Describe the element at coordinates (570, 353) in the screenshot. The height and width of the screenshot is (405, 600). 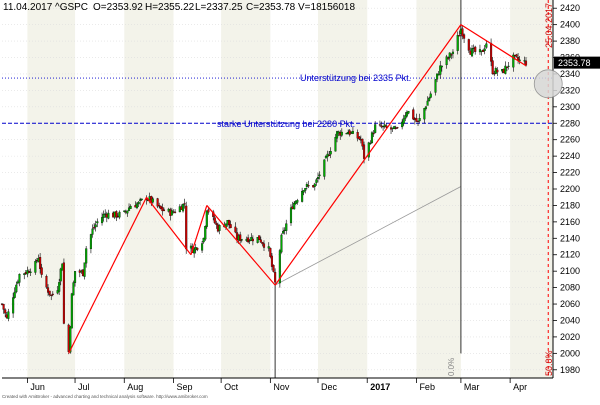
I see `y-tick-label: 2000` at that location.